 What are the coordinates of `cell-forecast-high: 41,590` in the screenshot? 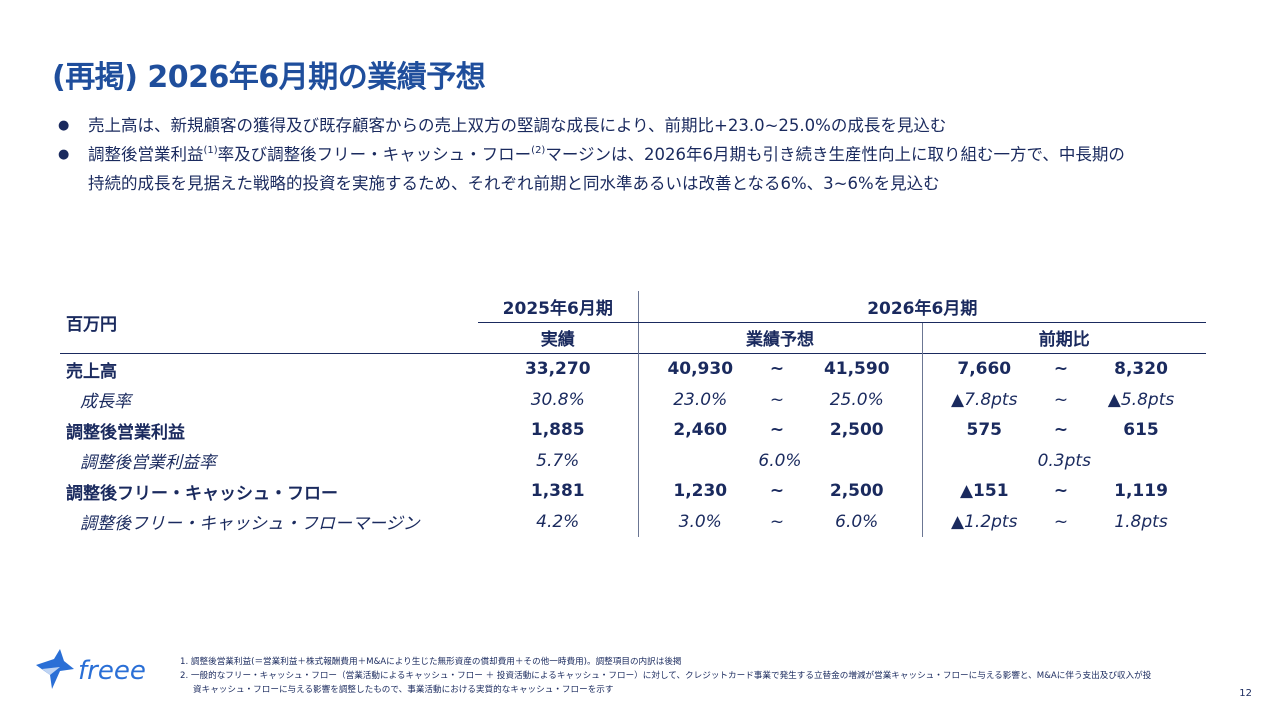 It's located at (857, 369).